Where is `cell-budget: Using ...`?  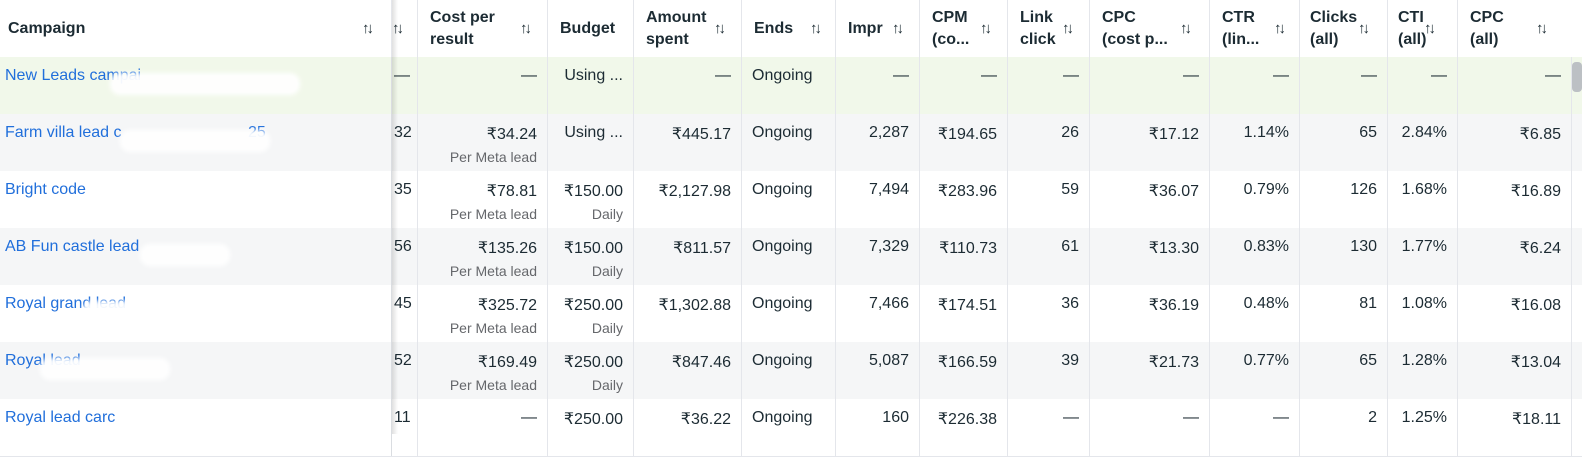
cell-budget: Using ... is located at coordinates (591, 85).